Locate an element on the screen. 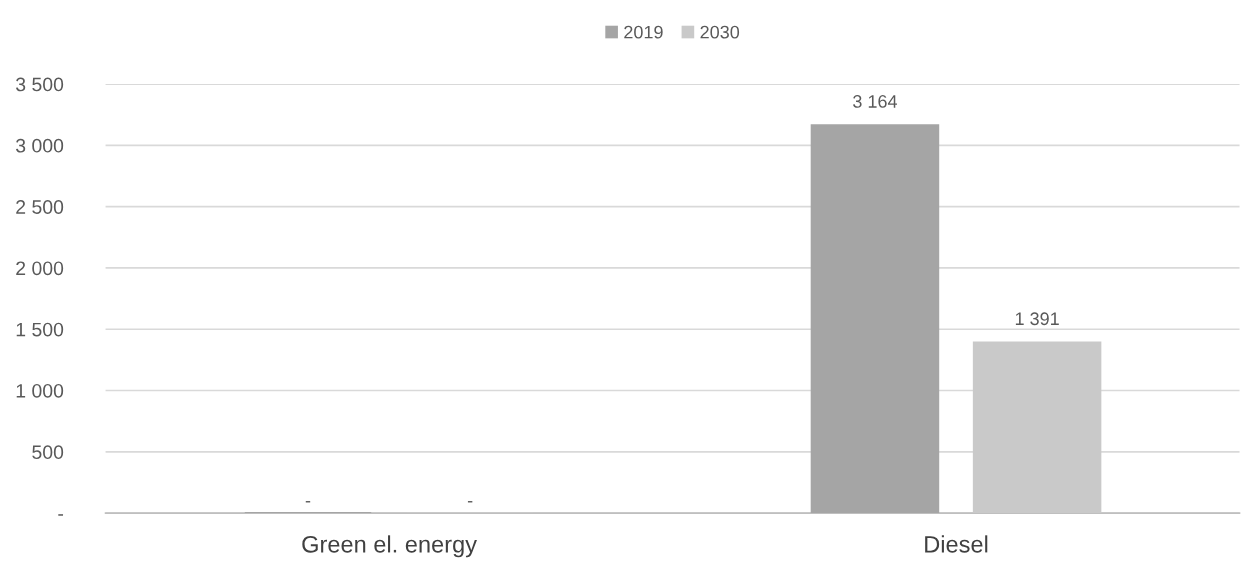  y-tick-label: 3 500 is located at coordinates (39, 84).